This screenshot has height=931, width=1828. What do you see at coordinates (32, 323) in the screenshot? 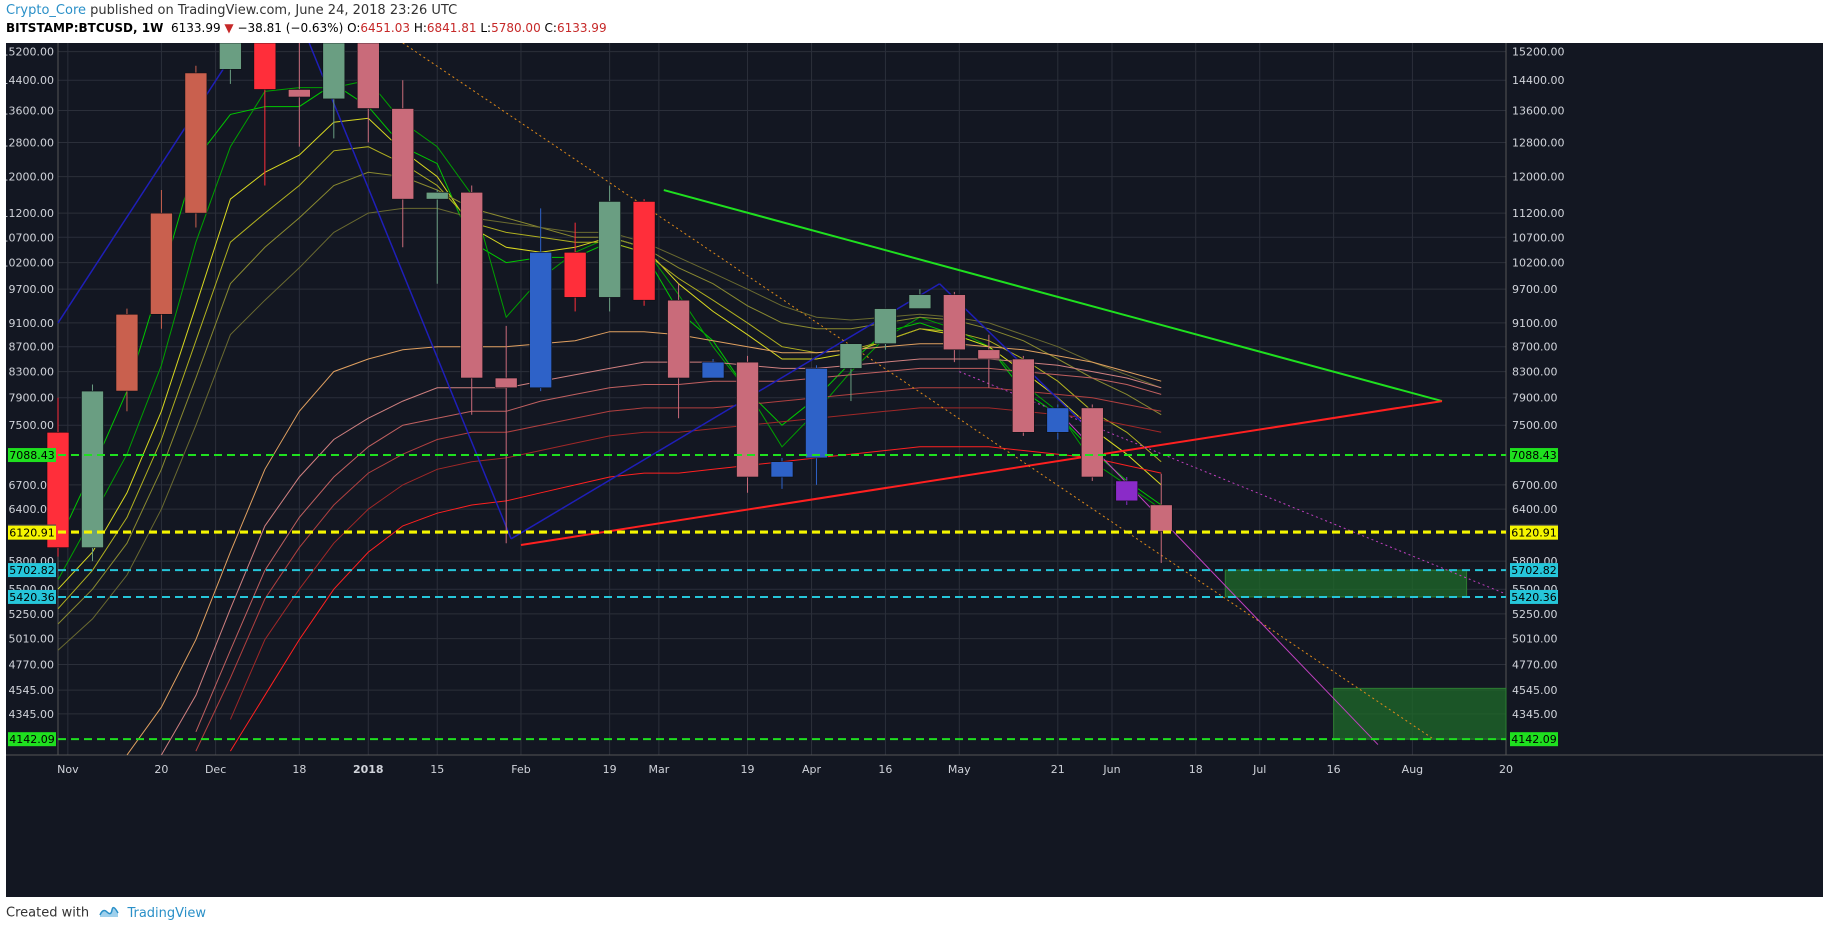
I see `y-tick-label-left: 9100.00` at bounding box center [32, 323].